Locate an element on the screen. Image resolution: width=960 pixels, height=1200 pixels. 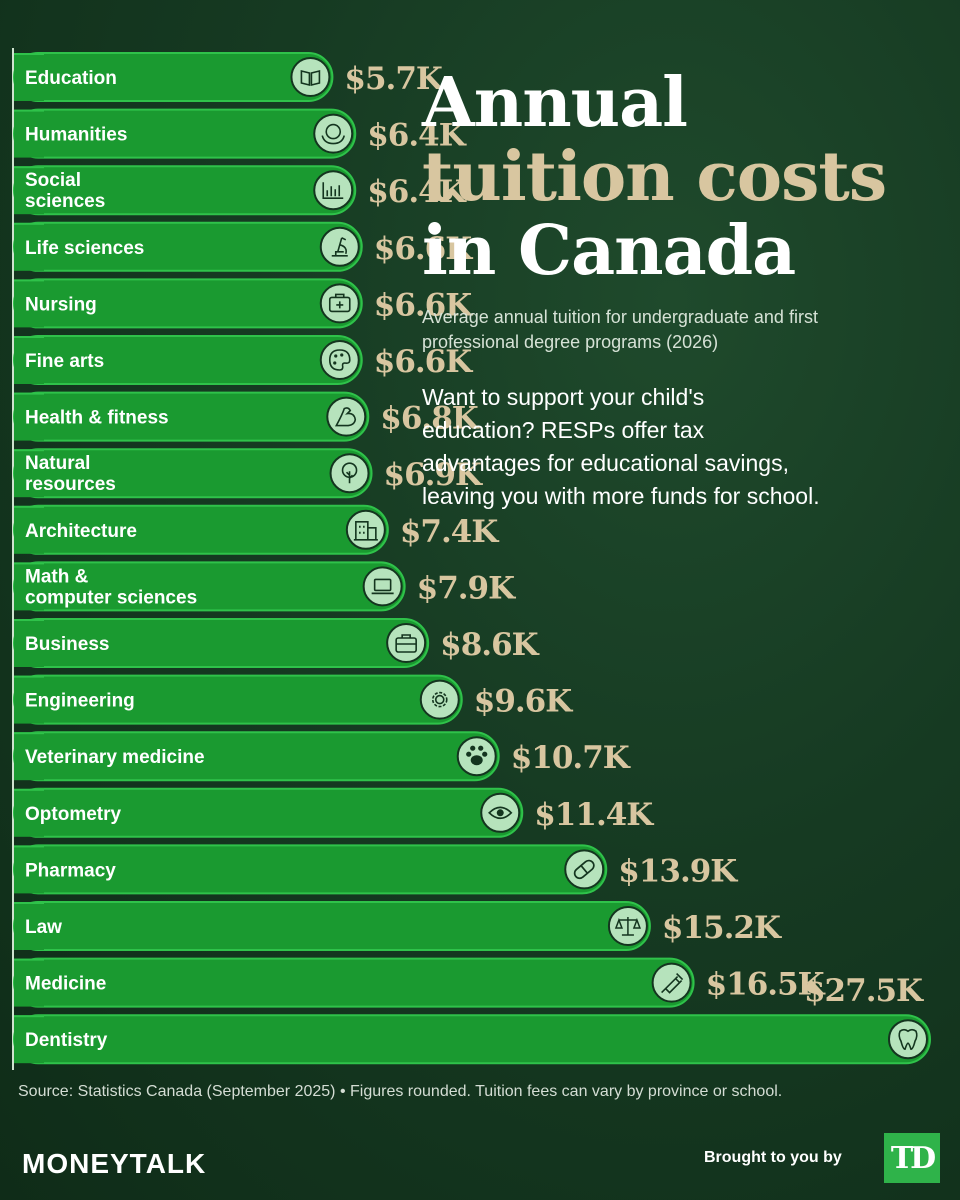
category-label: Math & computer sciences is located at coordinates (111, 587).